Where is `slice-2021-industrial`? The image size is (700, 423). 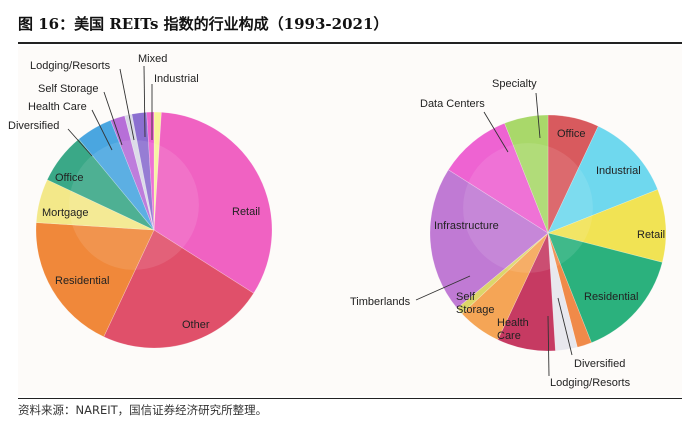 slice-2021-industrial is located at coordinates (603, 179).